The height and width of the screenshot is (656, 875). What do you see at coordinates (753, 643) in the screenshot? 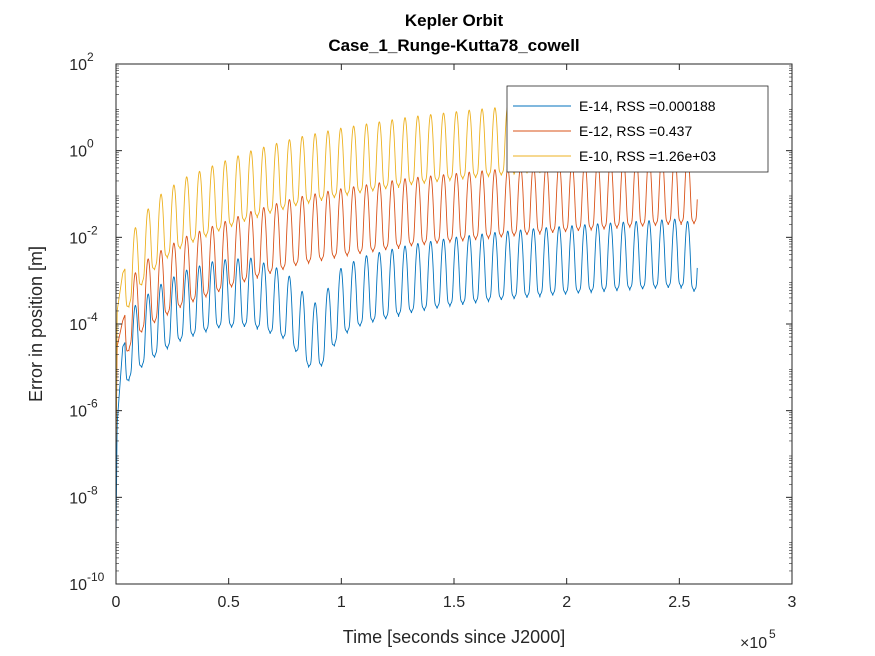
I see `x-scale-note: ×10` at bounding box center [753, 643].